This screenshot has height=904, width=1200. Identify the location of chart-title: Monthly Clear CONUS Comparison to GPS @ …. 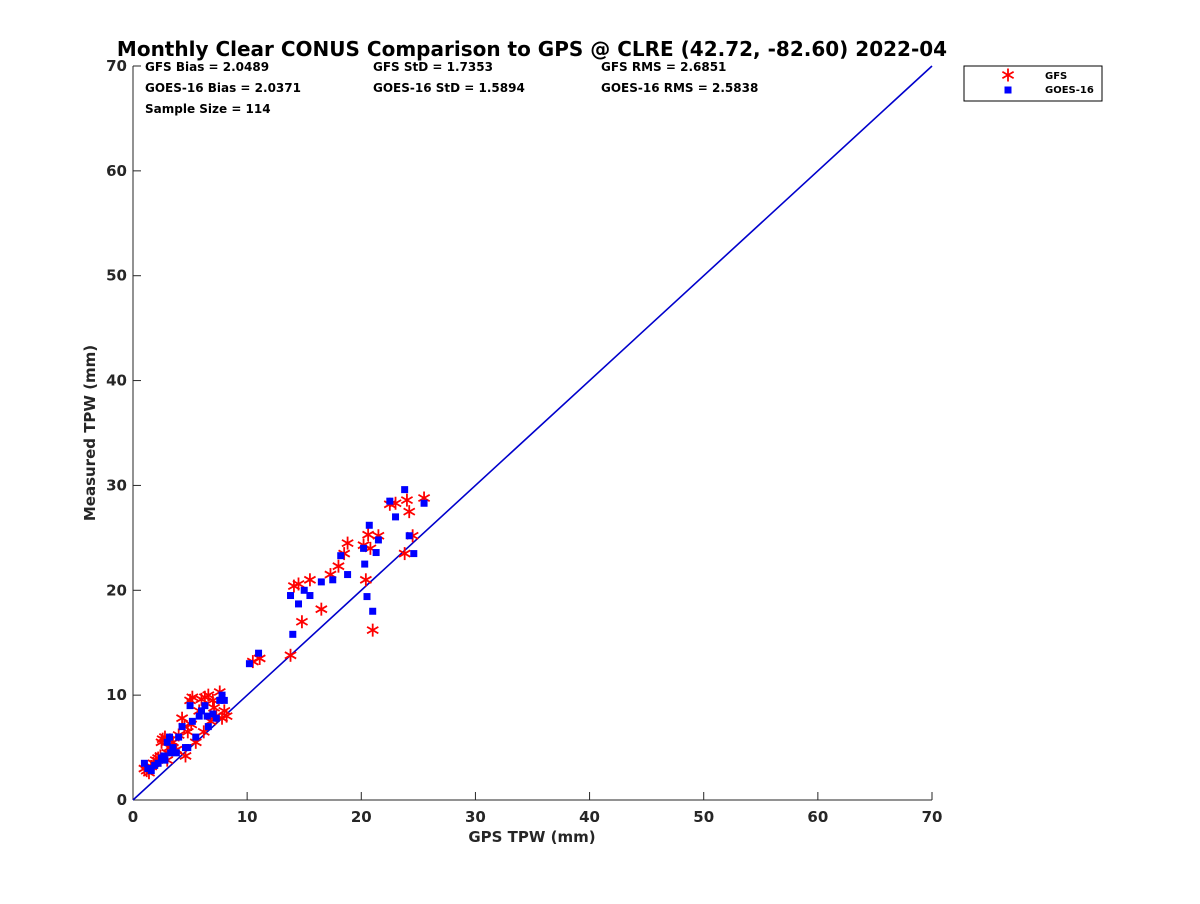
(532, 49).